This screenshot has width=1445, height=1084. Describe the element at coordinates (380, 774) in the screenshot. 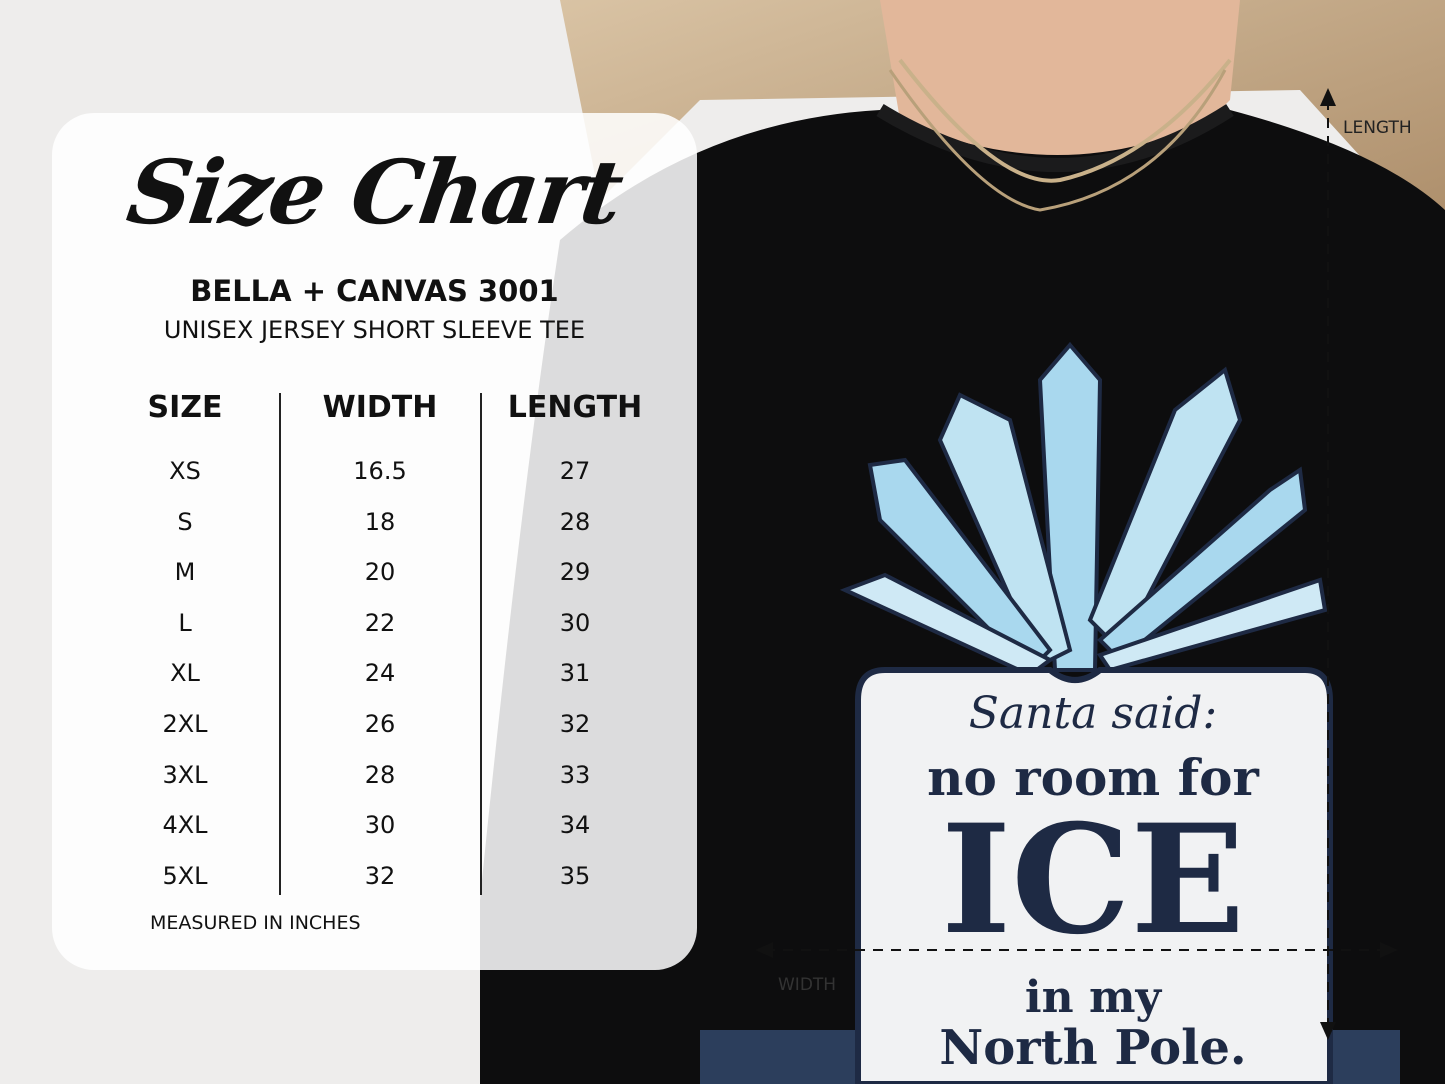

I see `cell-width: 28` at that location.